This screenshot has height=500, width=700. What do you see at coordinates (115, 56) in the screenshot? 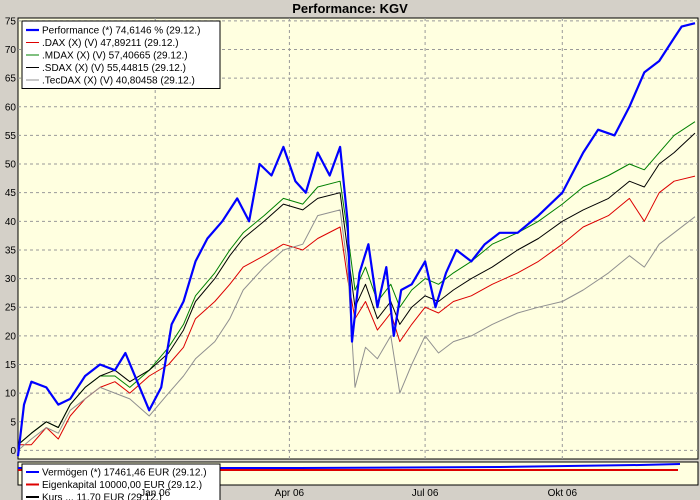
I see `legend-entry: .MDAX (X) (V) 57,40665 (29.12.)` at bounding box center [115, 56].